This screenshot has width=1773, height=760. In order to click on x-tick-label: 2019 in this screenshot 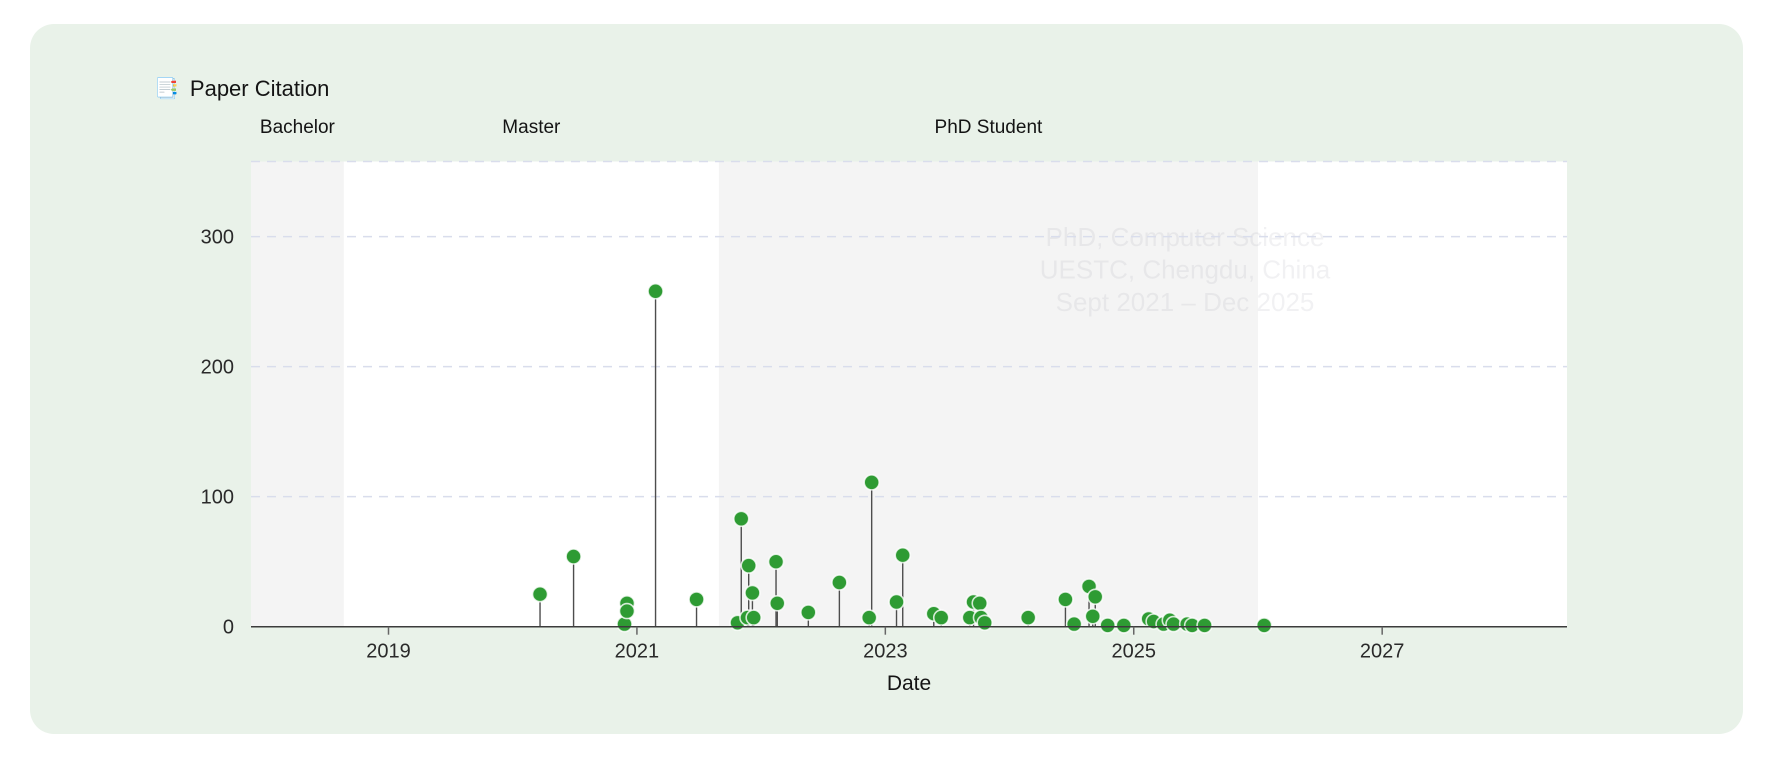, I will do `click(388, 652)`.